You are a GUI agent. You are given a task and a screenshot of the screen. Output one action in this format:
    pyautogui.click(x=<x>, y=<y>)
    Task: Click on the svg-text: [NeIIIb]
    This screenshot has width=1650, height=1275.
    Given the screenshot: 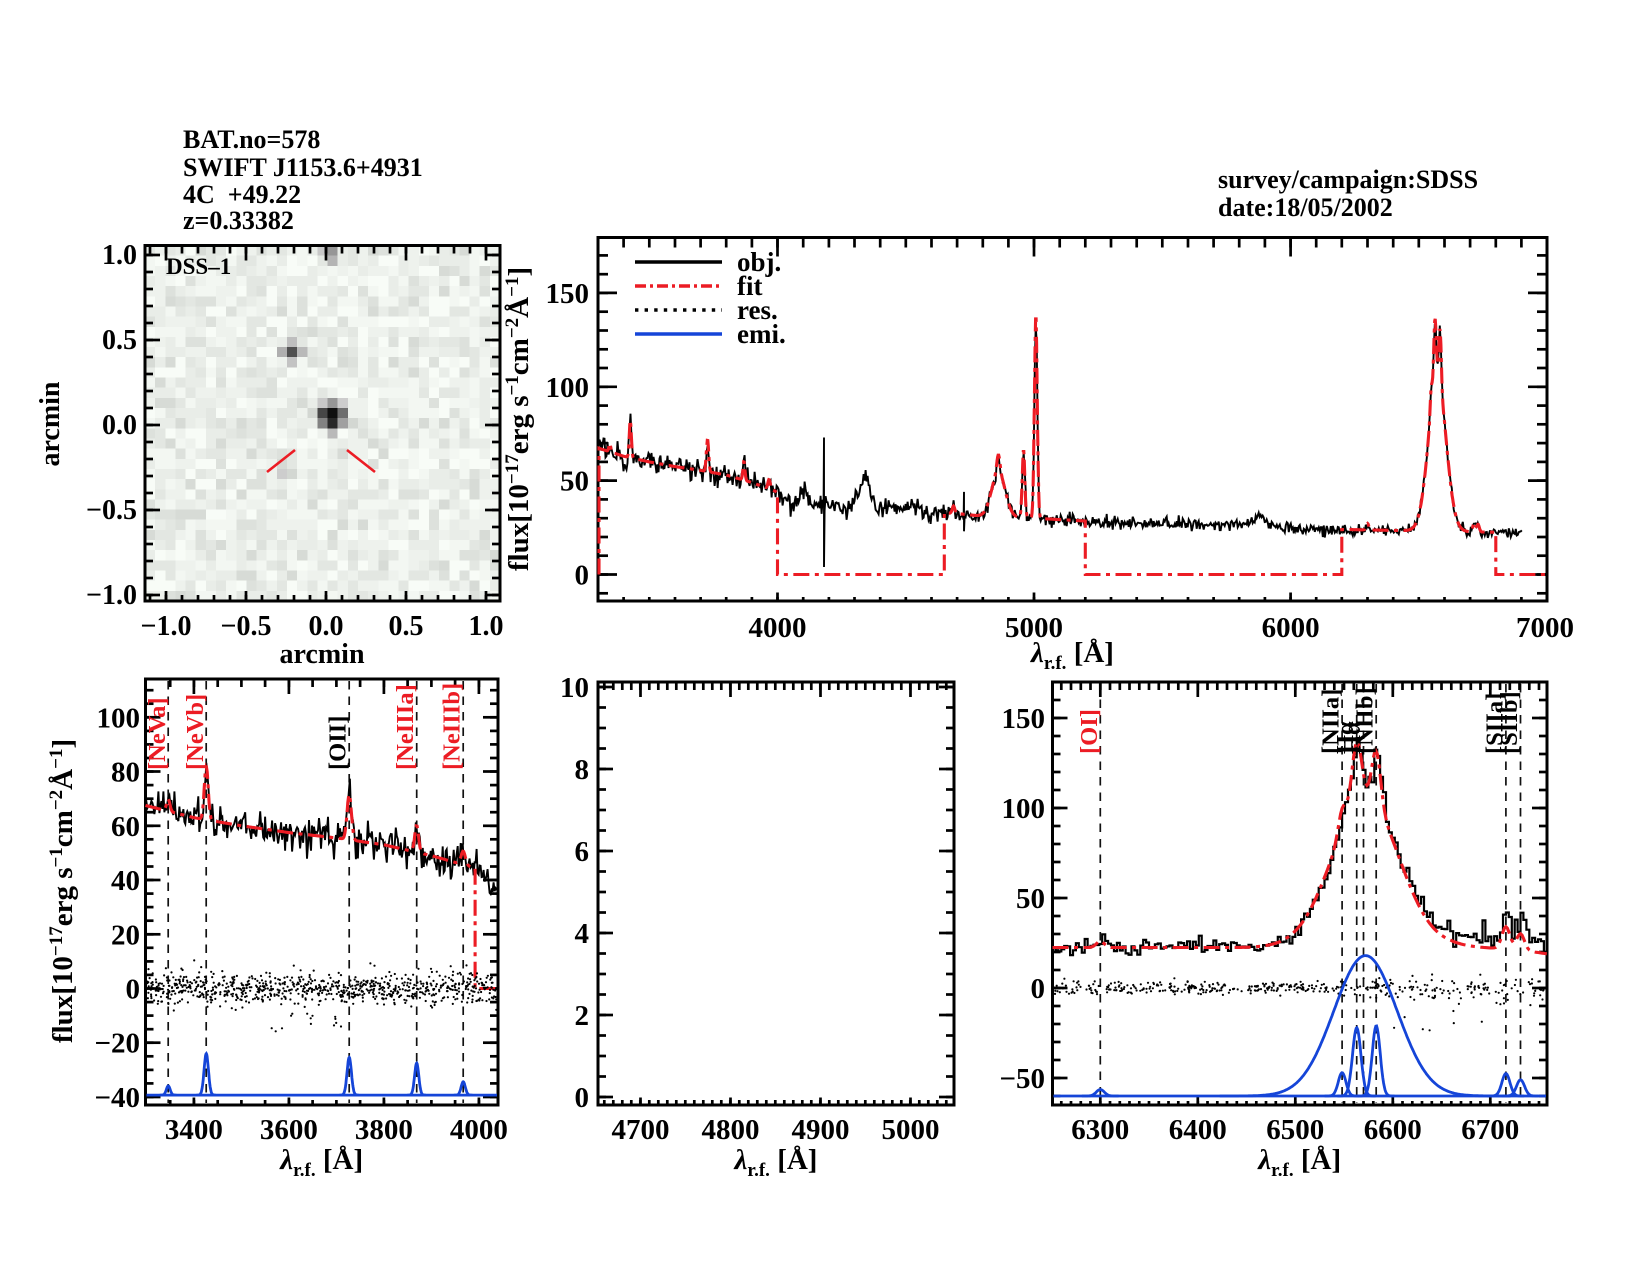 What is the action you would take?
    pyautogui.click(x=452, y=726)
    